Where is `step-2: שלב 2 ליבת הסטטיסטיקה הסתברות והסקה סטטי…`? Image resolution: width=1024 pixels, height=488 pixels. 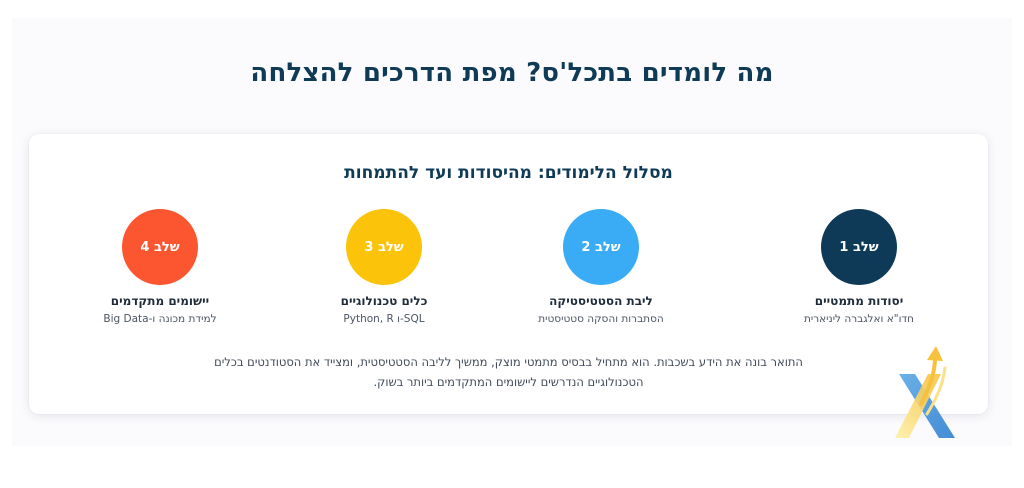
step-2: שלב 2 ליבת הסטטיסטיקה הסתברות והסקה סטטי… is located at coordinates (601, 267).